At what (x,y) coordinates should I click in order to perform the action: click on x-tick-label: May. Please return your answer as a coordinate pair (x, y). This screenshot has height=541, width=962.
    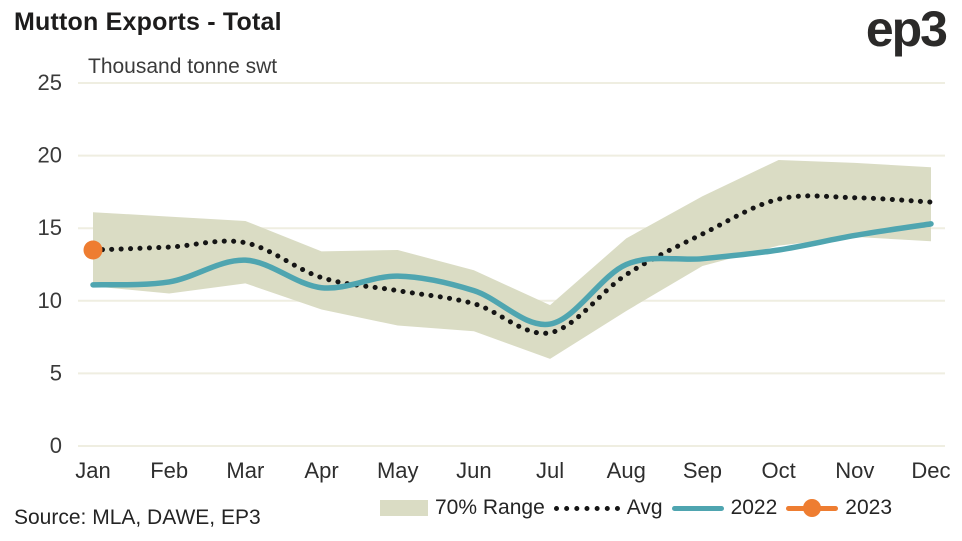
    Looking at the image, I should click on (398, 470).